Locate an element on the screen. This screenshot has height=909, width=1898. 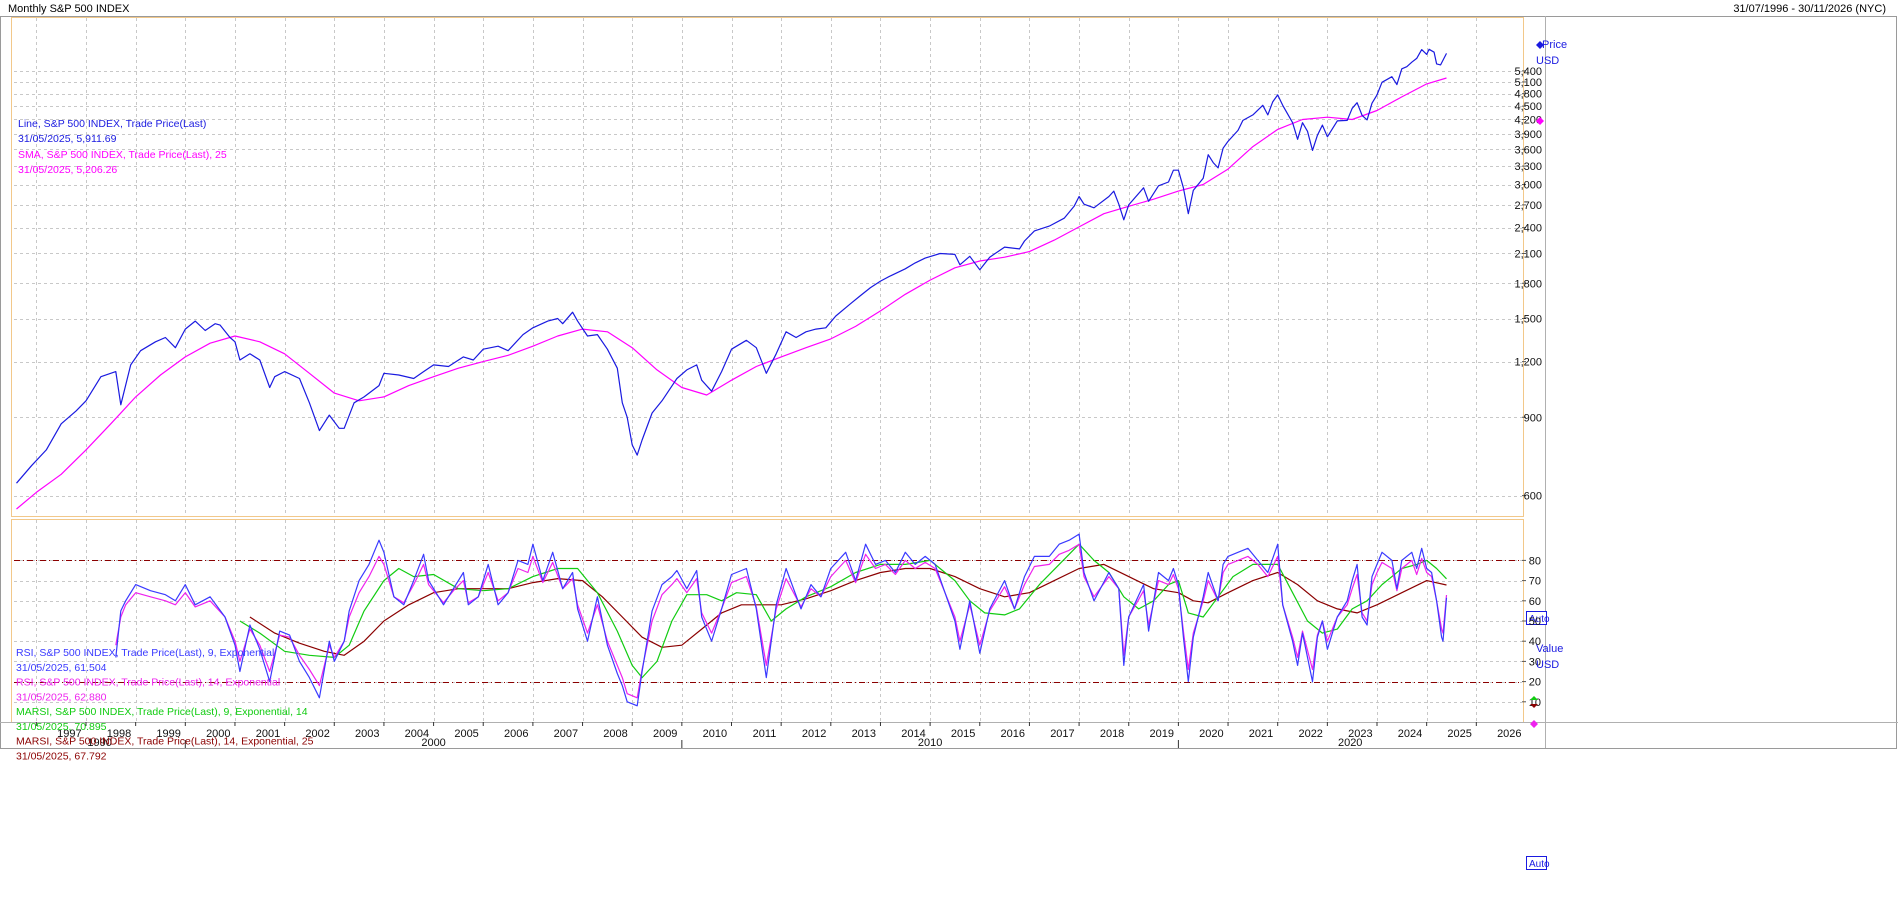
y-tick-label-indicator: 70 is located at coordinates (1535, 582).